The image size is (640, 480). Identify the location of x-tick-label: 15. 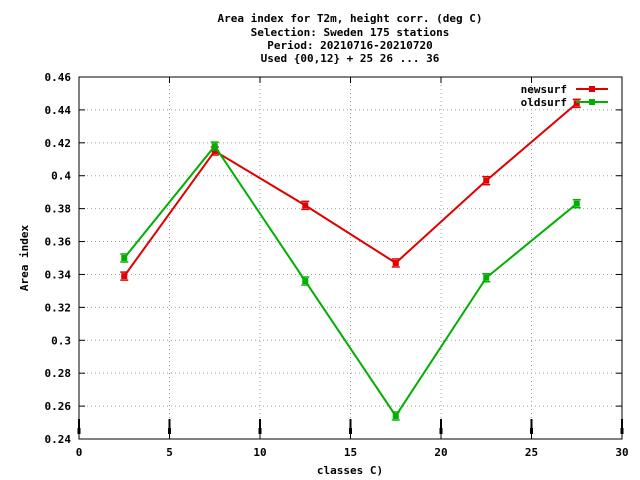
(350, 452).